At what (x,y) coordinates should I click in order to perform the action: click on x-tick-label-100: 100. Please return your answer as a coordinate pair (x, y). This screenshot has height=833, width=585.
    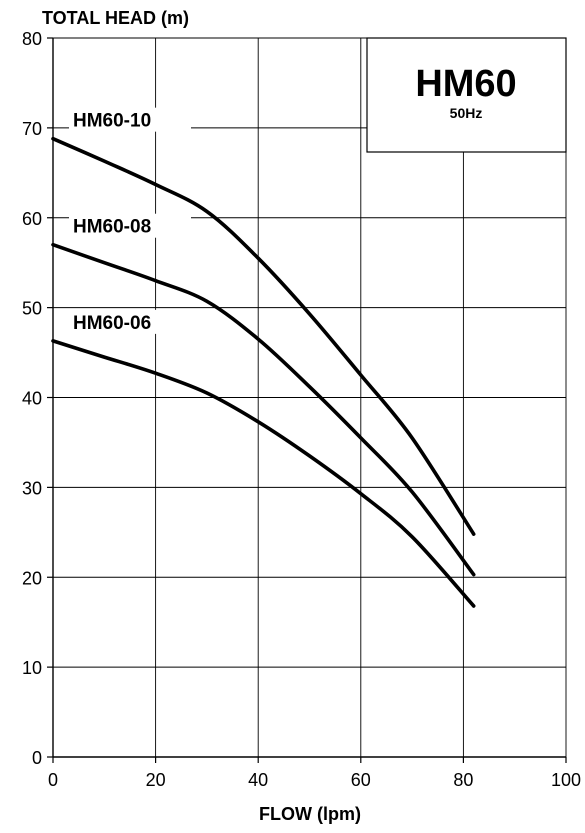
    Looking at the image, I should click on (566, 780).